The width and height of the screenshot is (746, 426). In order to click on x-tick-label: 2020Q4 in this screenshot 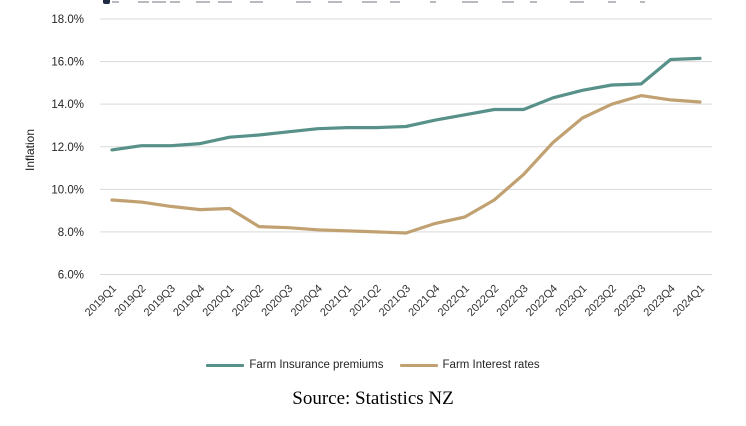, I will do `click(307, 301)`.